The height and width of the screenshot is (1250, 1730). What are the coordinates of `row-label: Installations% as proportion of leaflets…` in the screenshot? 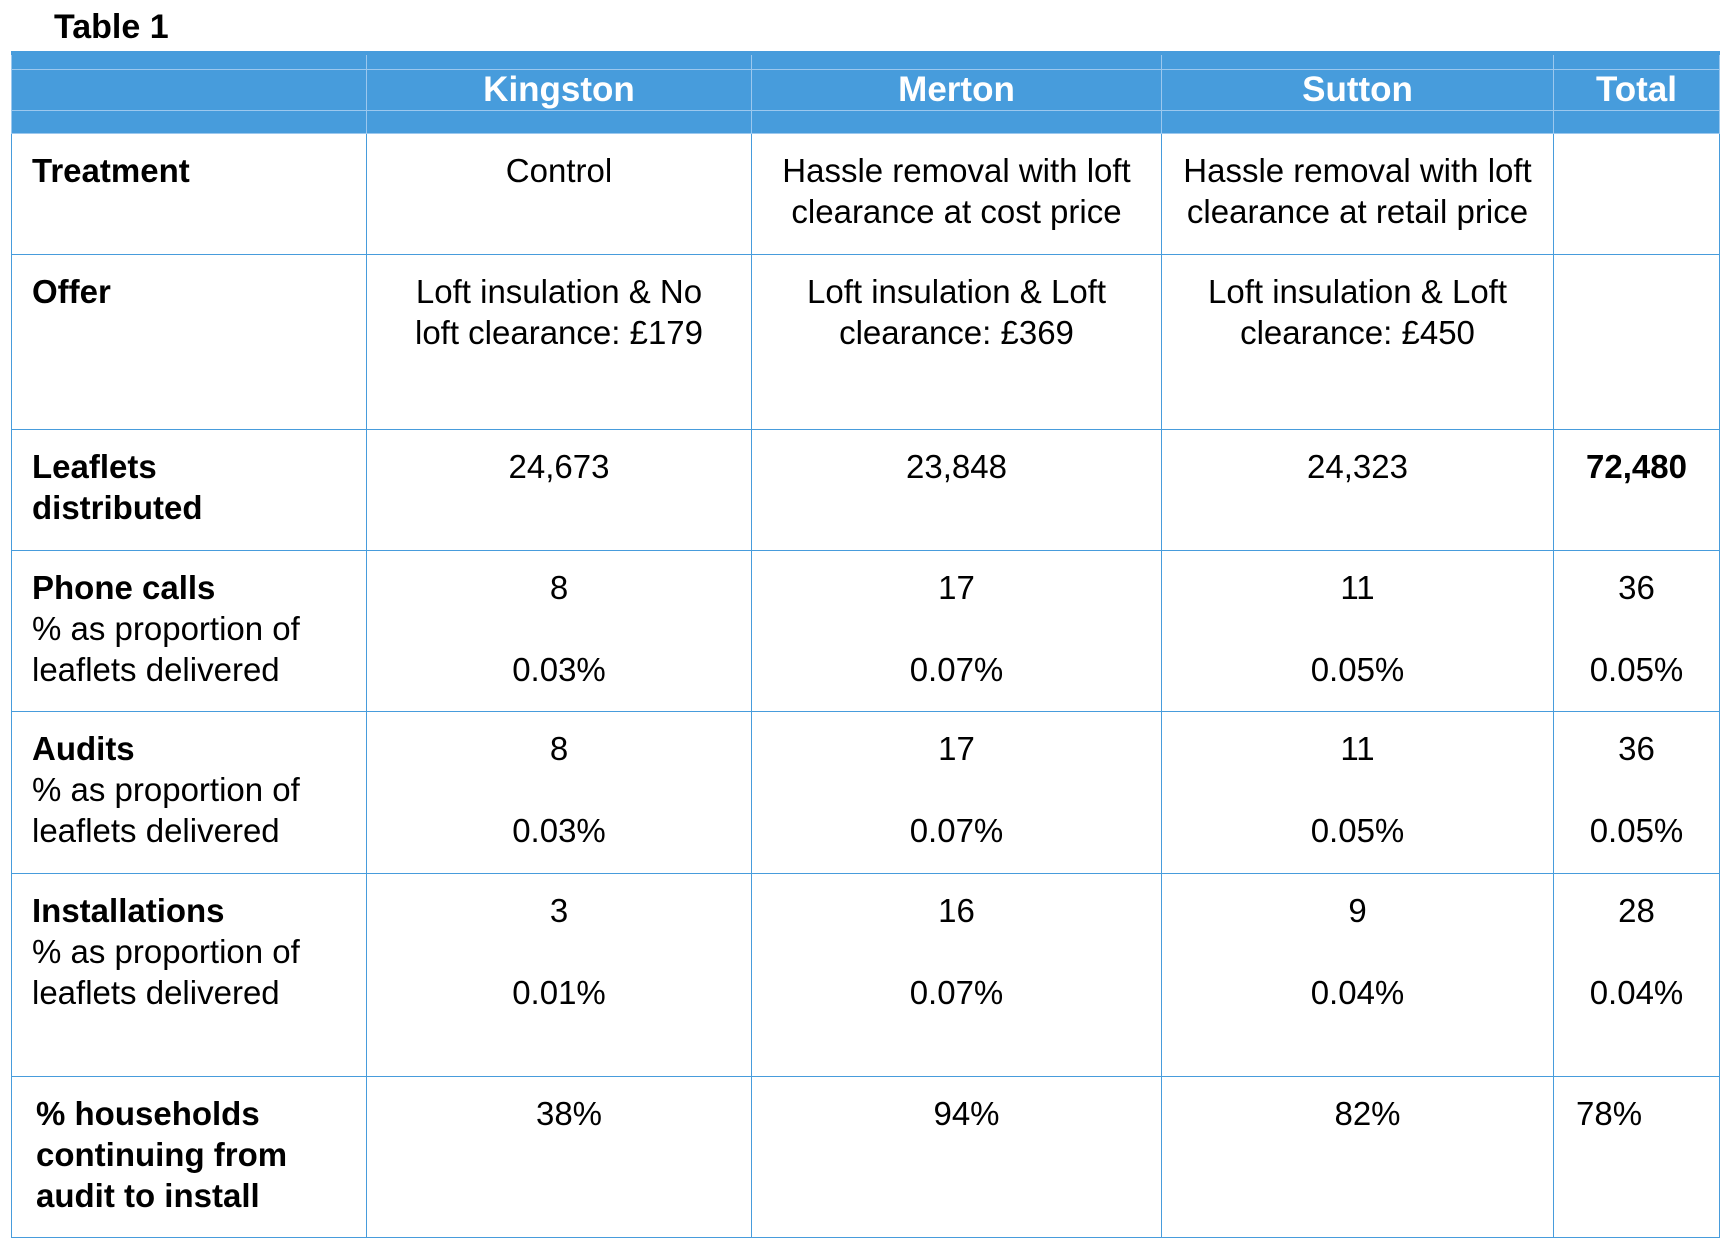 It's located at (189, 975).